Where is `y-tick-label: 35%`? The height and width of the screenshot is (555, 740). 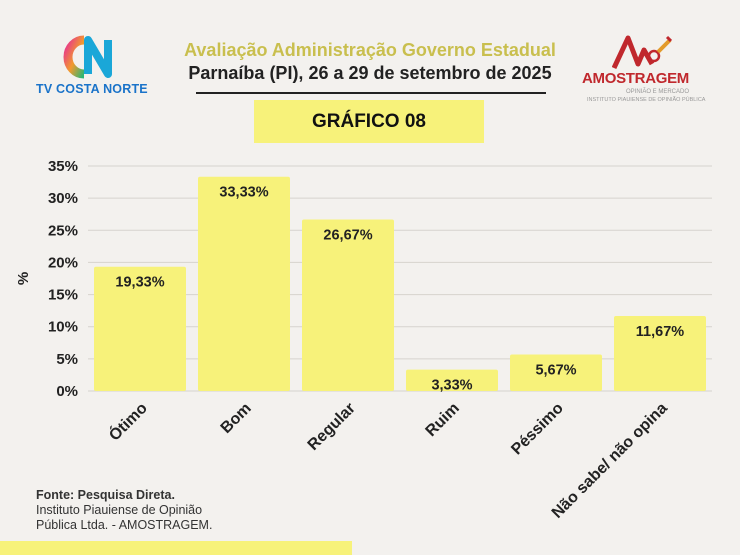 y-tick-label: 35% is located at coordinates (63, 166).